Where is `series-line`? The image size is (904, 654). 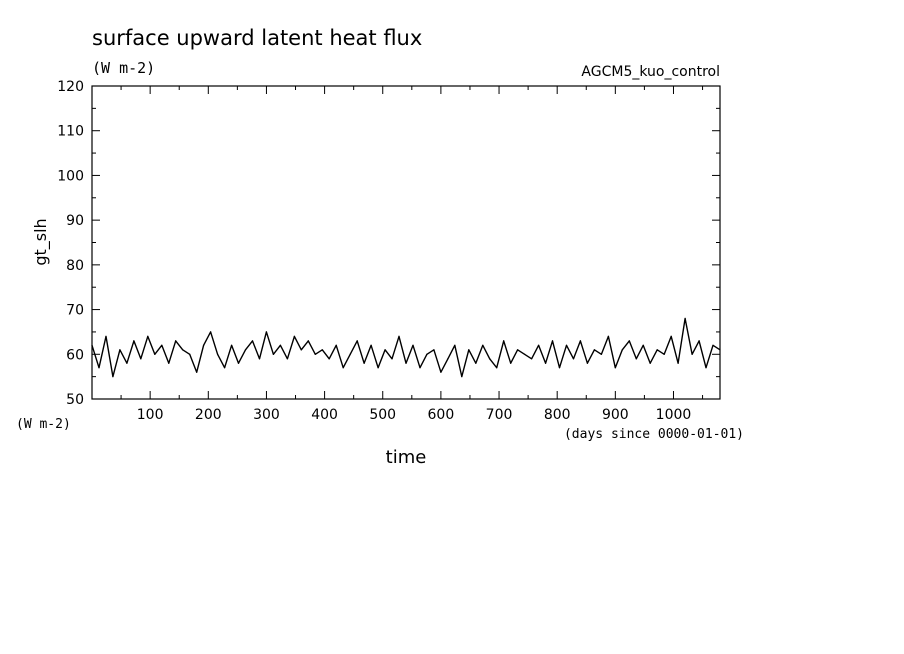 series-line is located at coordinates (406, 347).